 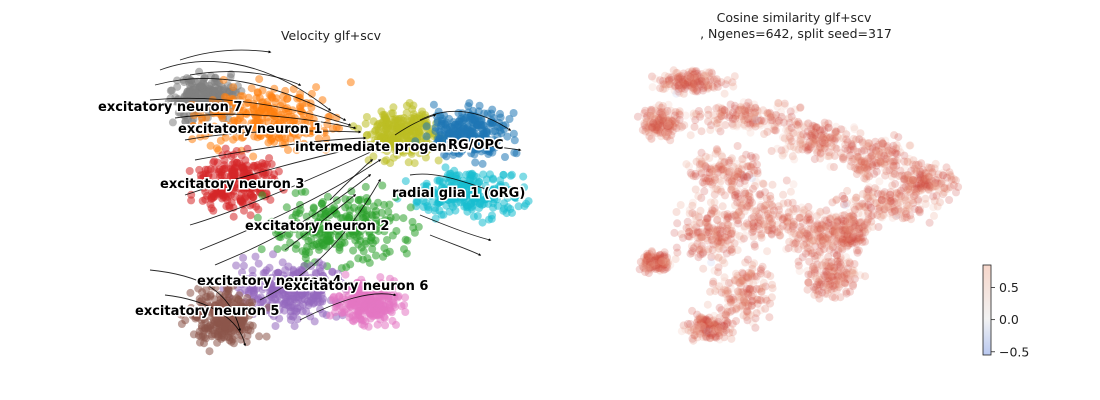 What do you see at coordinates (384, 147) in the screenshot?
I see `cluster-label-2: intermediate progenitor` at bounding box center [384, 147].